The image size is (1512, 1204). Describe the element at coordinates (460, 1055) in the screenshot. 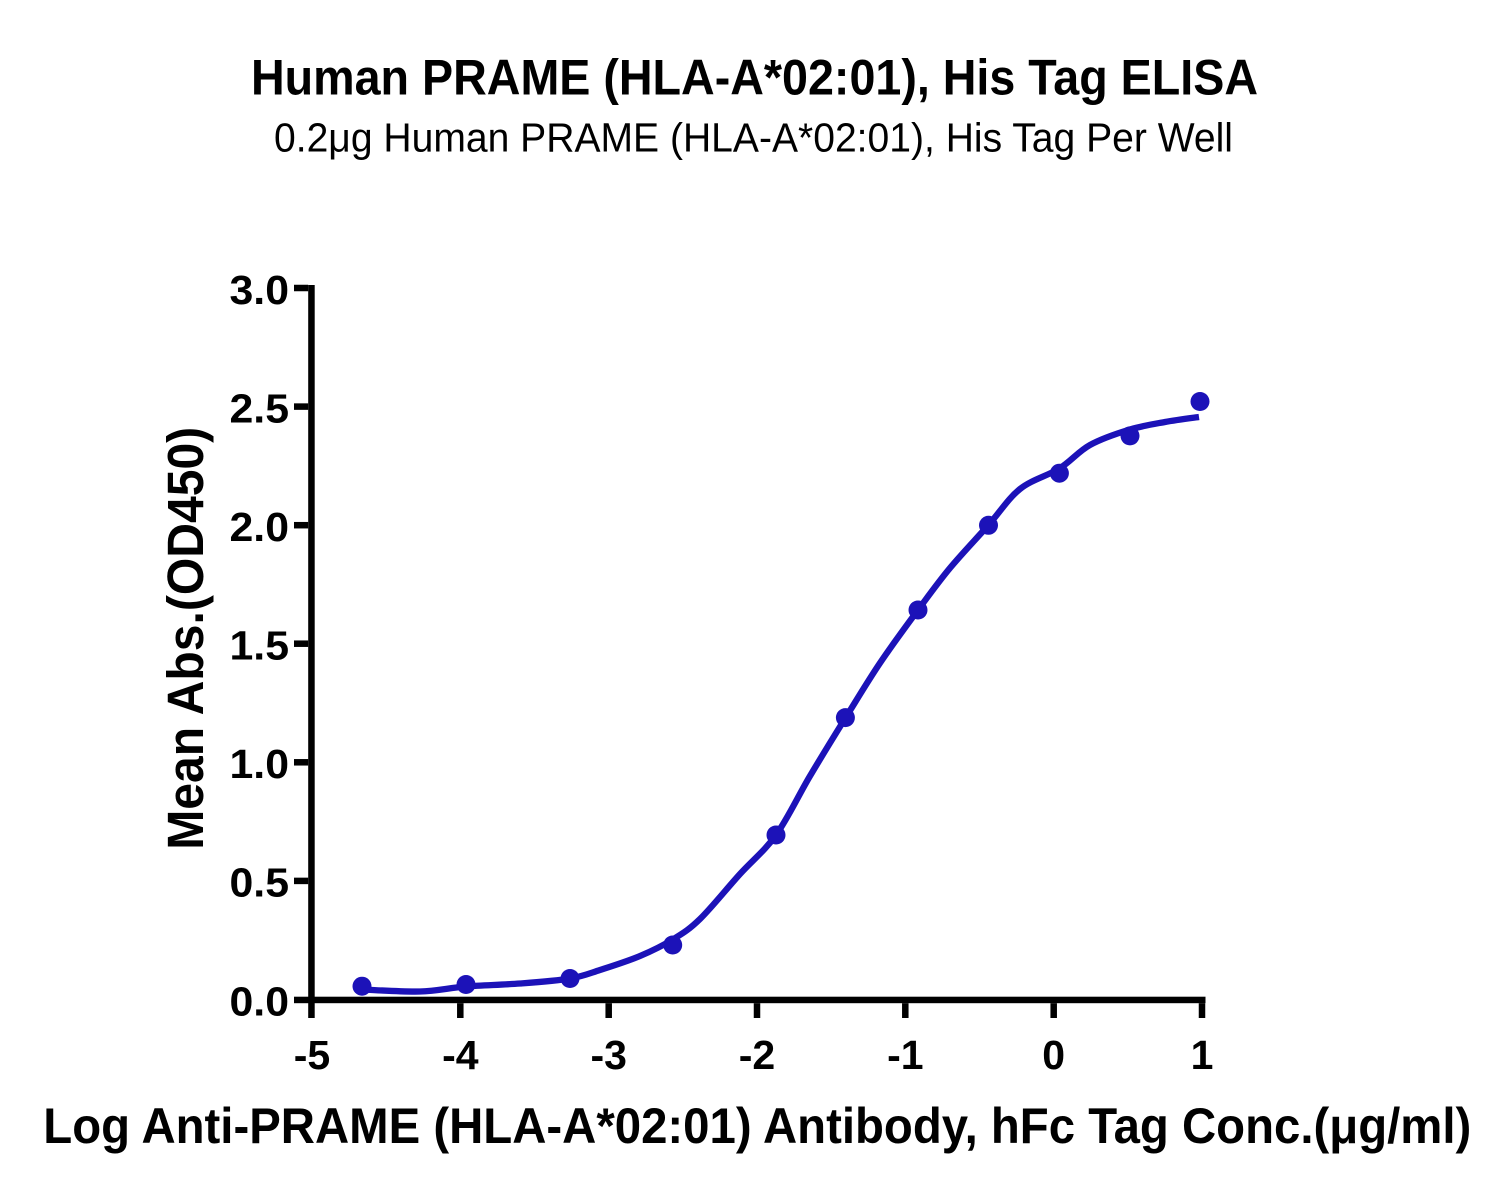

I see `svg-text: -4` at that location.